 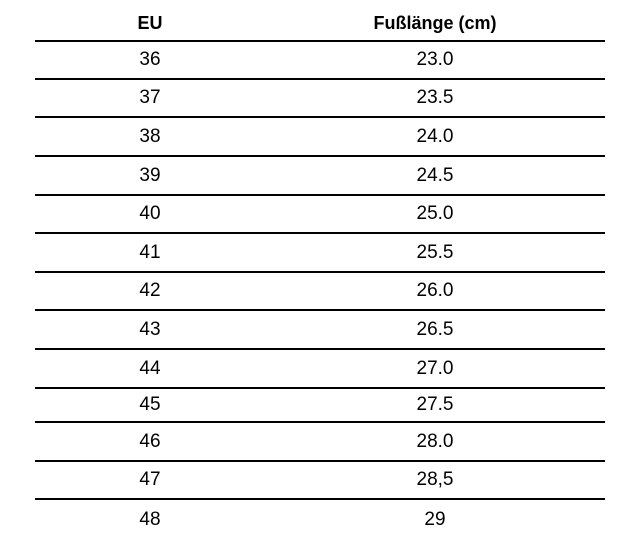 I want to click on table-cell: 42, so click(x=150, y=290).